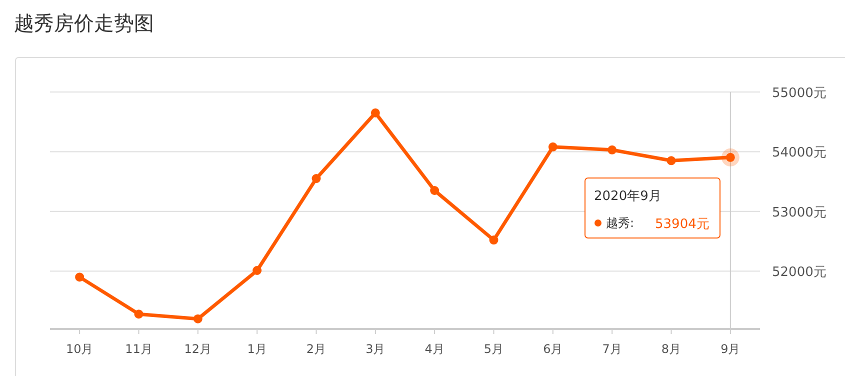 The width and height of the screenshot is (845, 376). What do you see at coordinates (682, 224) in the screenshot?
I see `annotation: 53904元` at bounding box center [682, 224].